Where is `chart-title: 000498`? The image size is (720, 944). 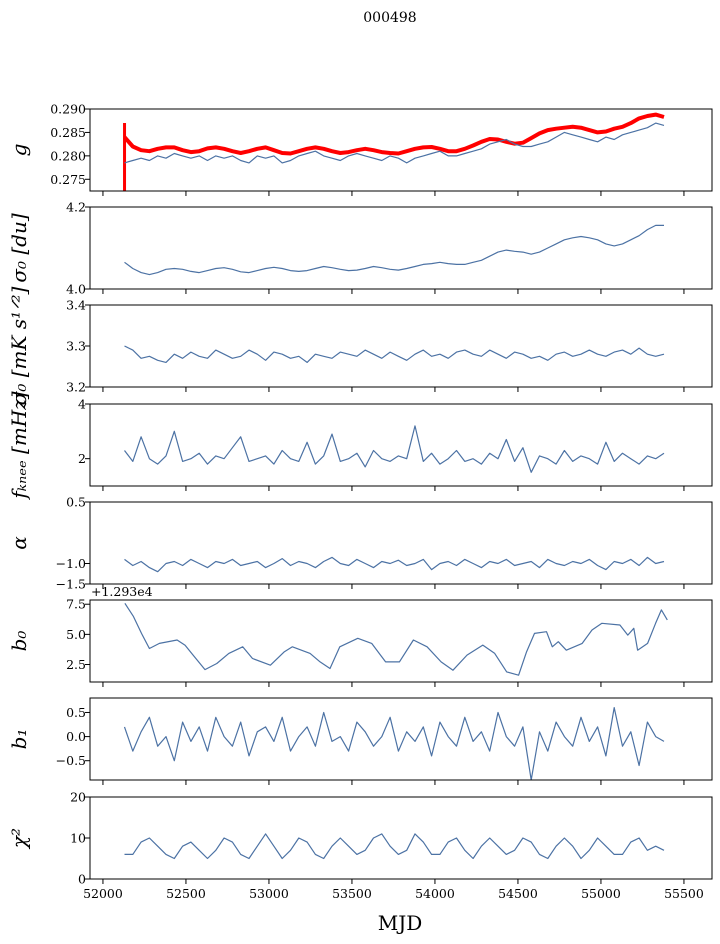
chart-title: 000498 is located at coordinates (389, 18).